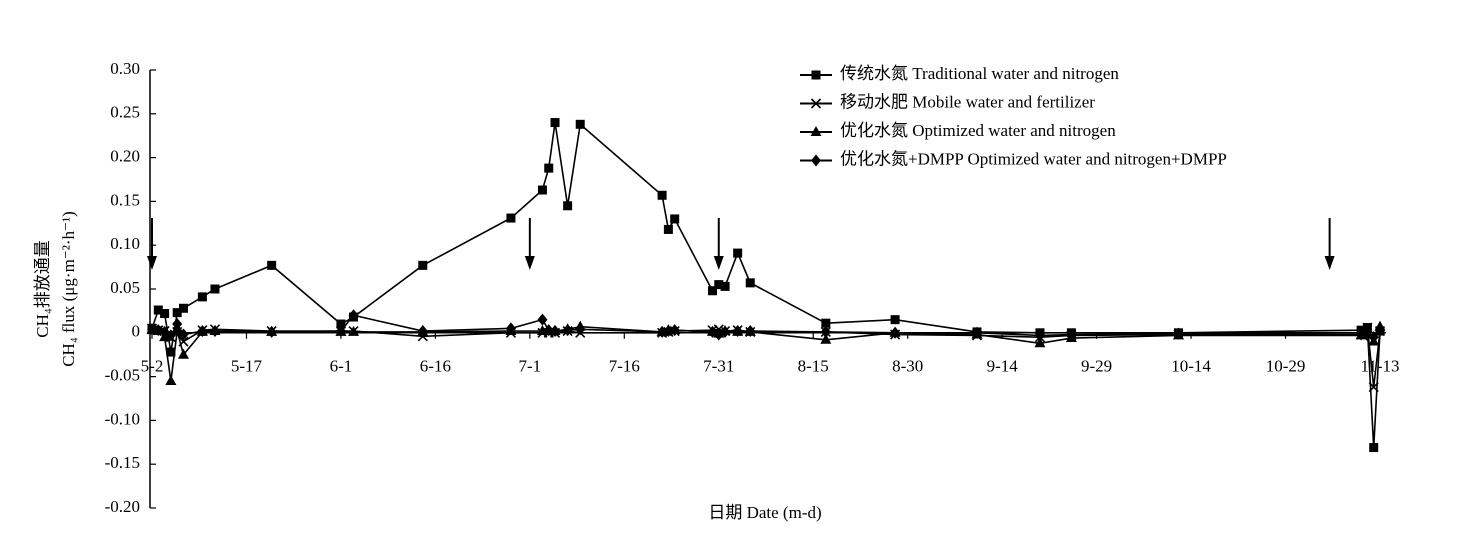 The width and height of the screenshot is (1465, 544). Describe the element at coordinates (813, 366) in the screenshot. I see `x-tick-label: 8-15` at that location.